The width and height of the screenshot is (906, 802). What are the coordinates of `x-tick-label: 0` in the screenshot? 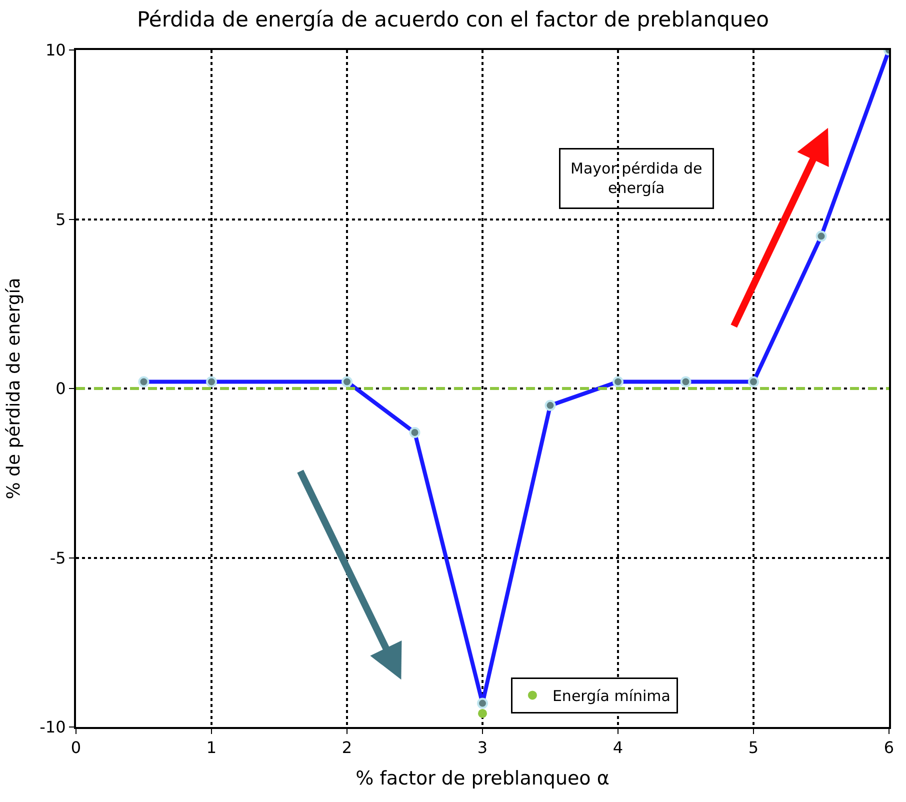 It's located at (76, 748).